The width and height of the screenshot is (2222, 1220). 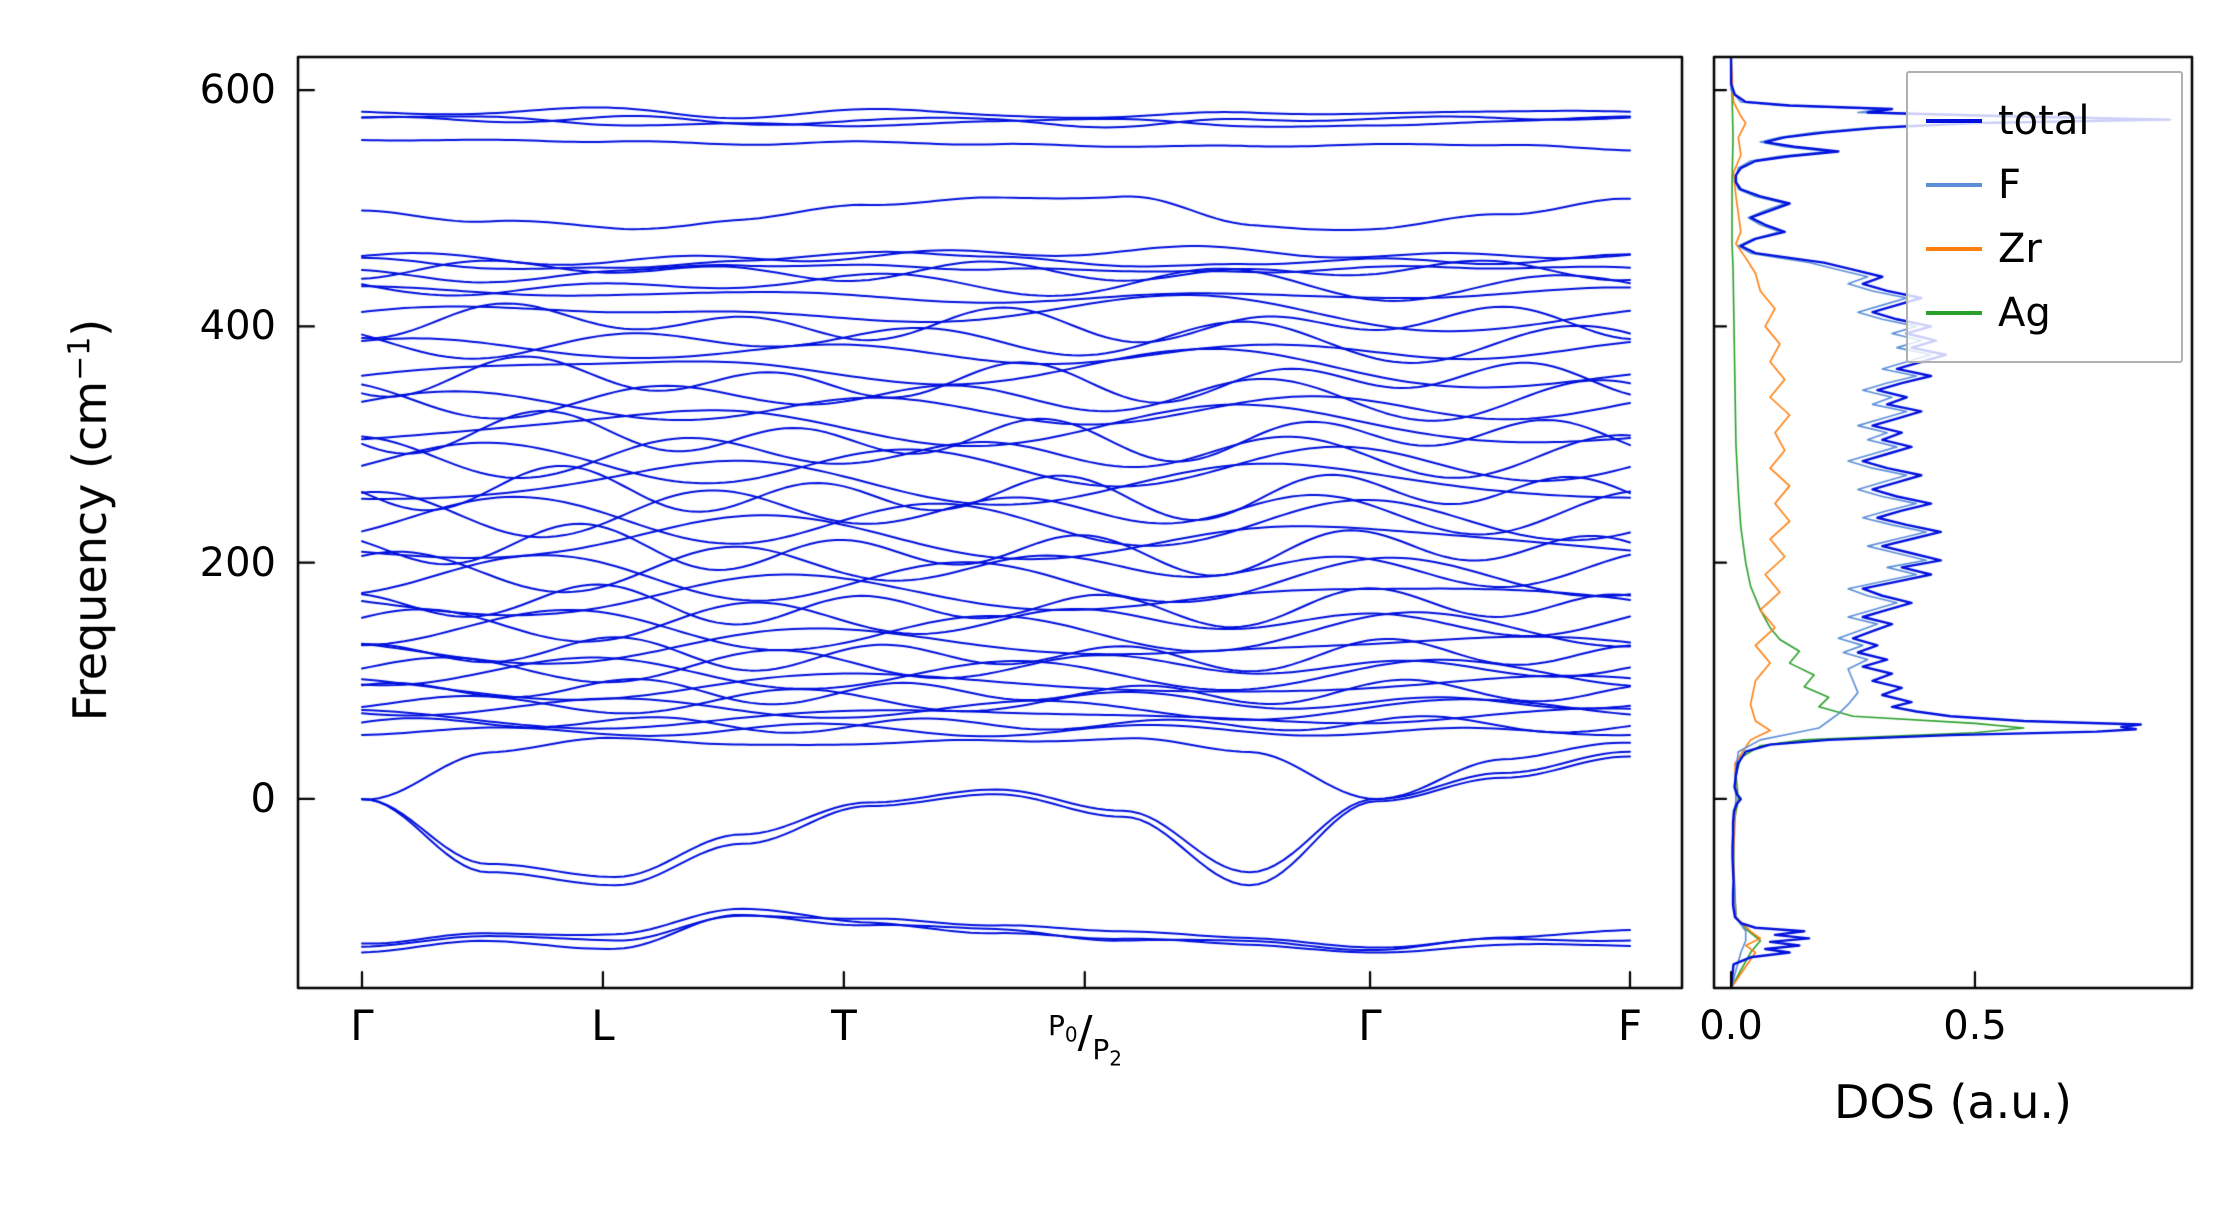 I want to click on legend-line-f, so click(x=1954, y=185).